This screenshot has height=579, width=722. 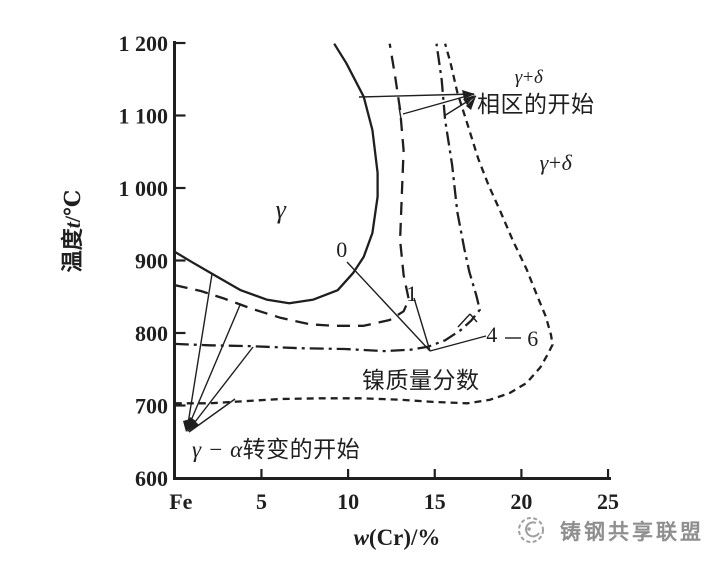 What do you see at coordinates (144, 116) in the screenshot?
I see `y-tick-label: 1 100` at bounding box center [144, 116].